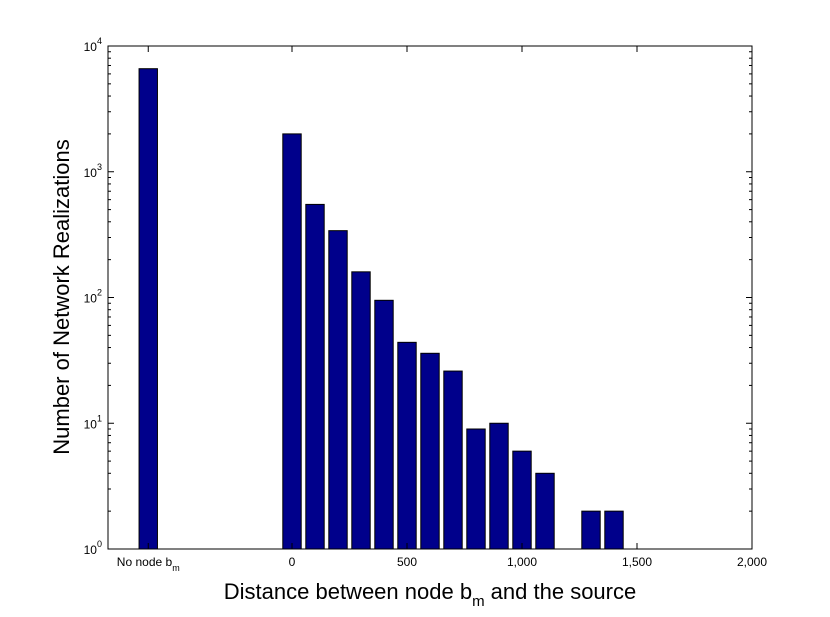 This screenshot has height=617, width=830. Describe the element at coordinates (61, 296) in the screenshot. I see `y-axis-title: Number of Network Realizations` at that location.